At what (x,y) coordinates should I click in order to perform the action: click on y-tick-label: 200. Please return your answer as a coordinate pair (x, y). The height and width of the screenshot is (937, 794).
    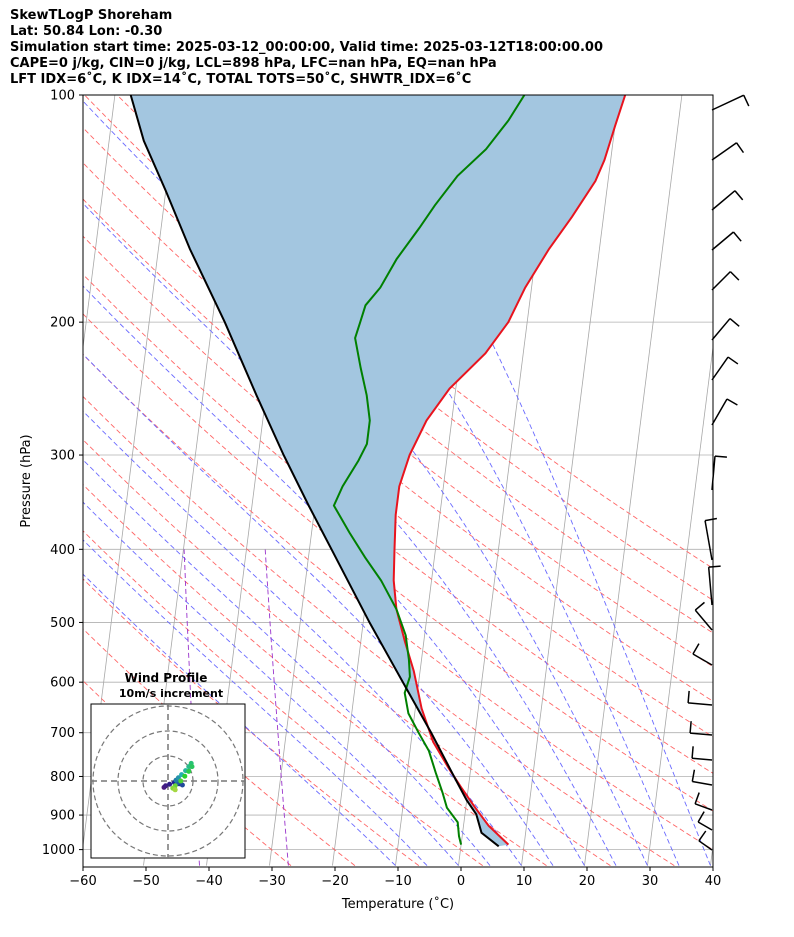
    Looking at the image, I should click on (62, 323).